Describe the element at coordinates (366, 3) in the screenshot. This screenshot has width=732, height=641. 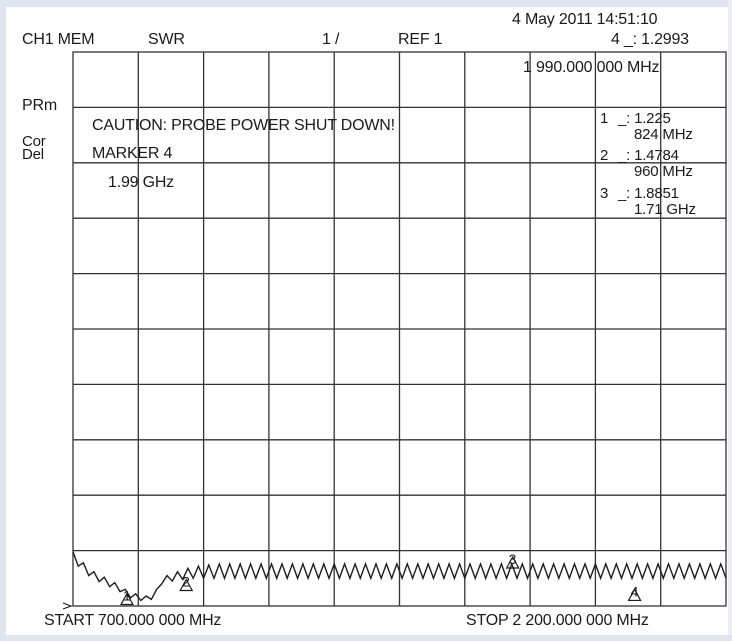
I see `frame-top` at that location.